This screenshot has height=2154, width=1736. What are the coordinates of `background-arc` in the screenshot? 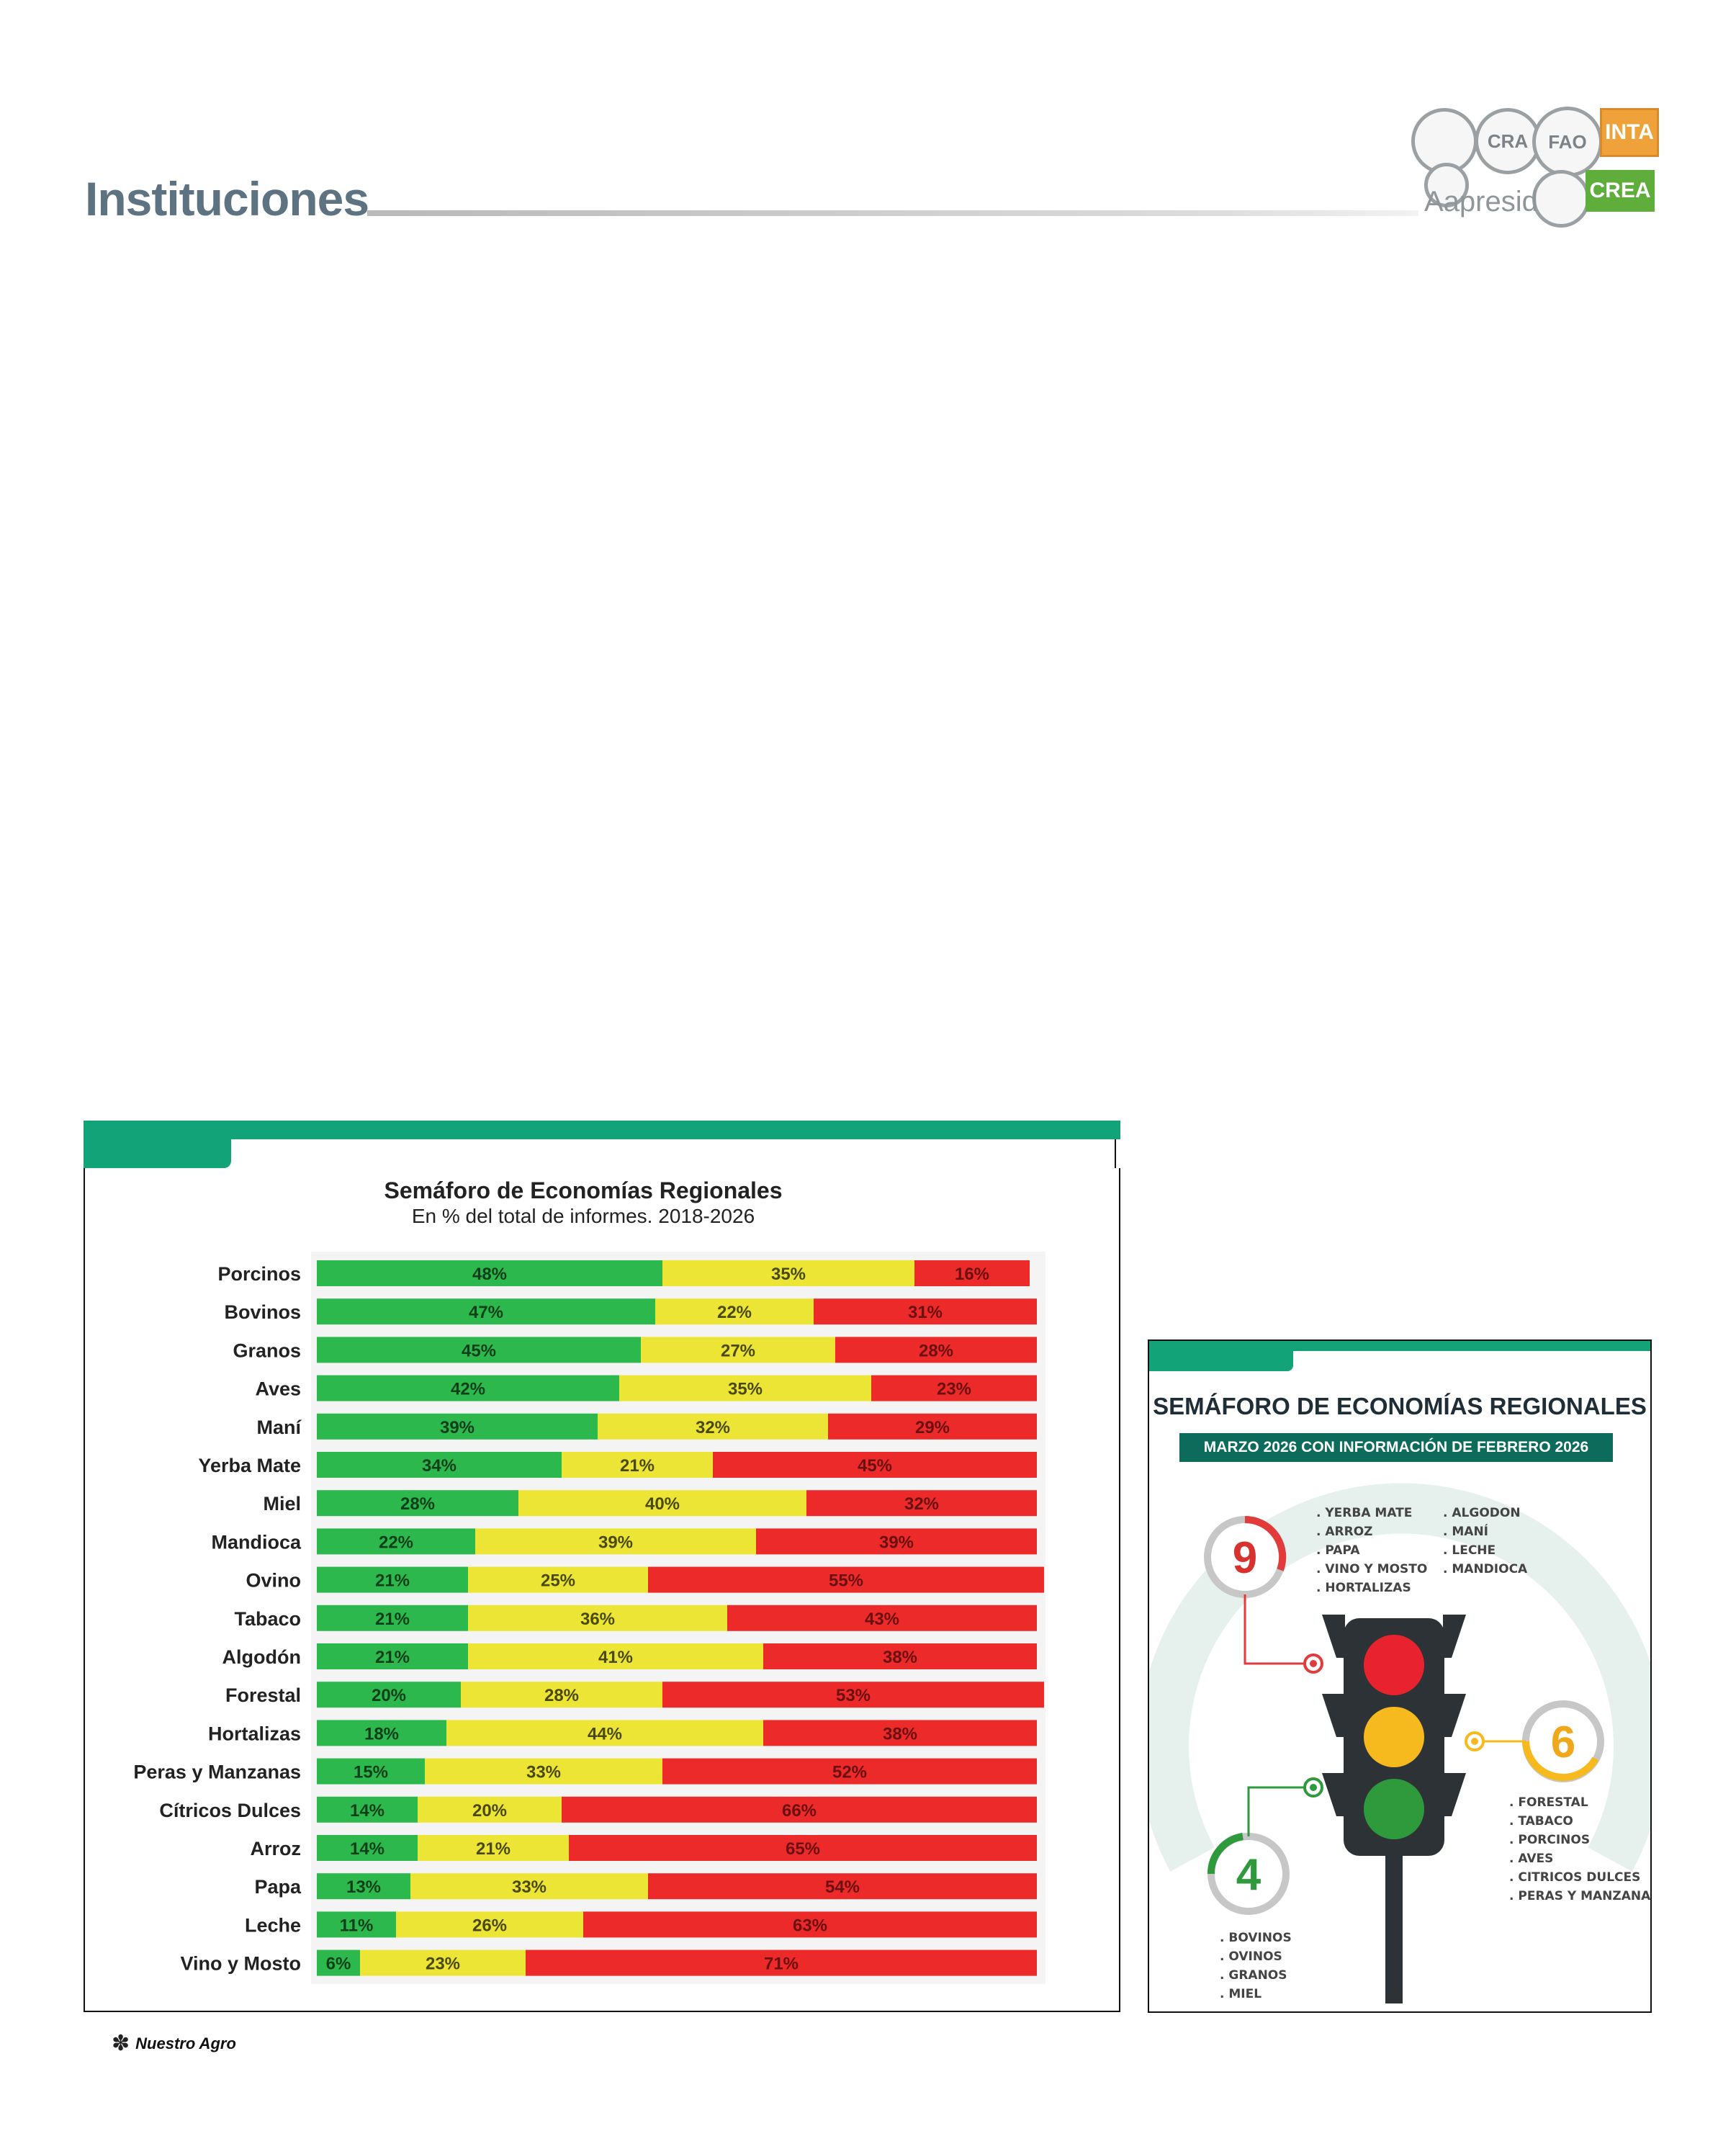 It's located at (1399, 1677).